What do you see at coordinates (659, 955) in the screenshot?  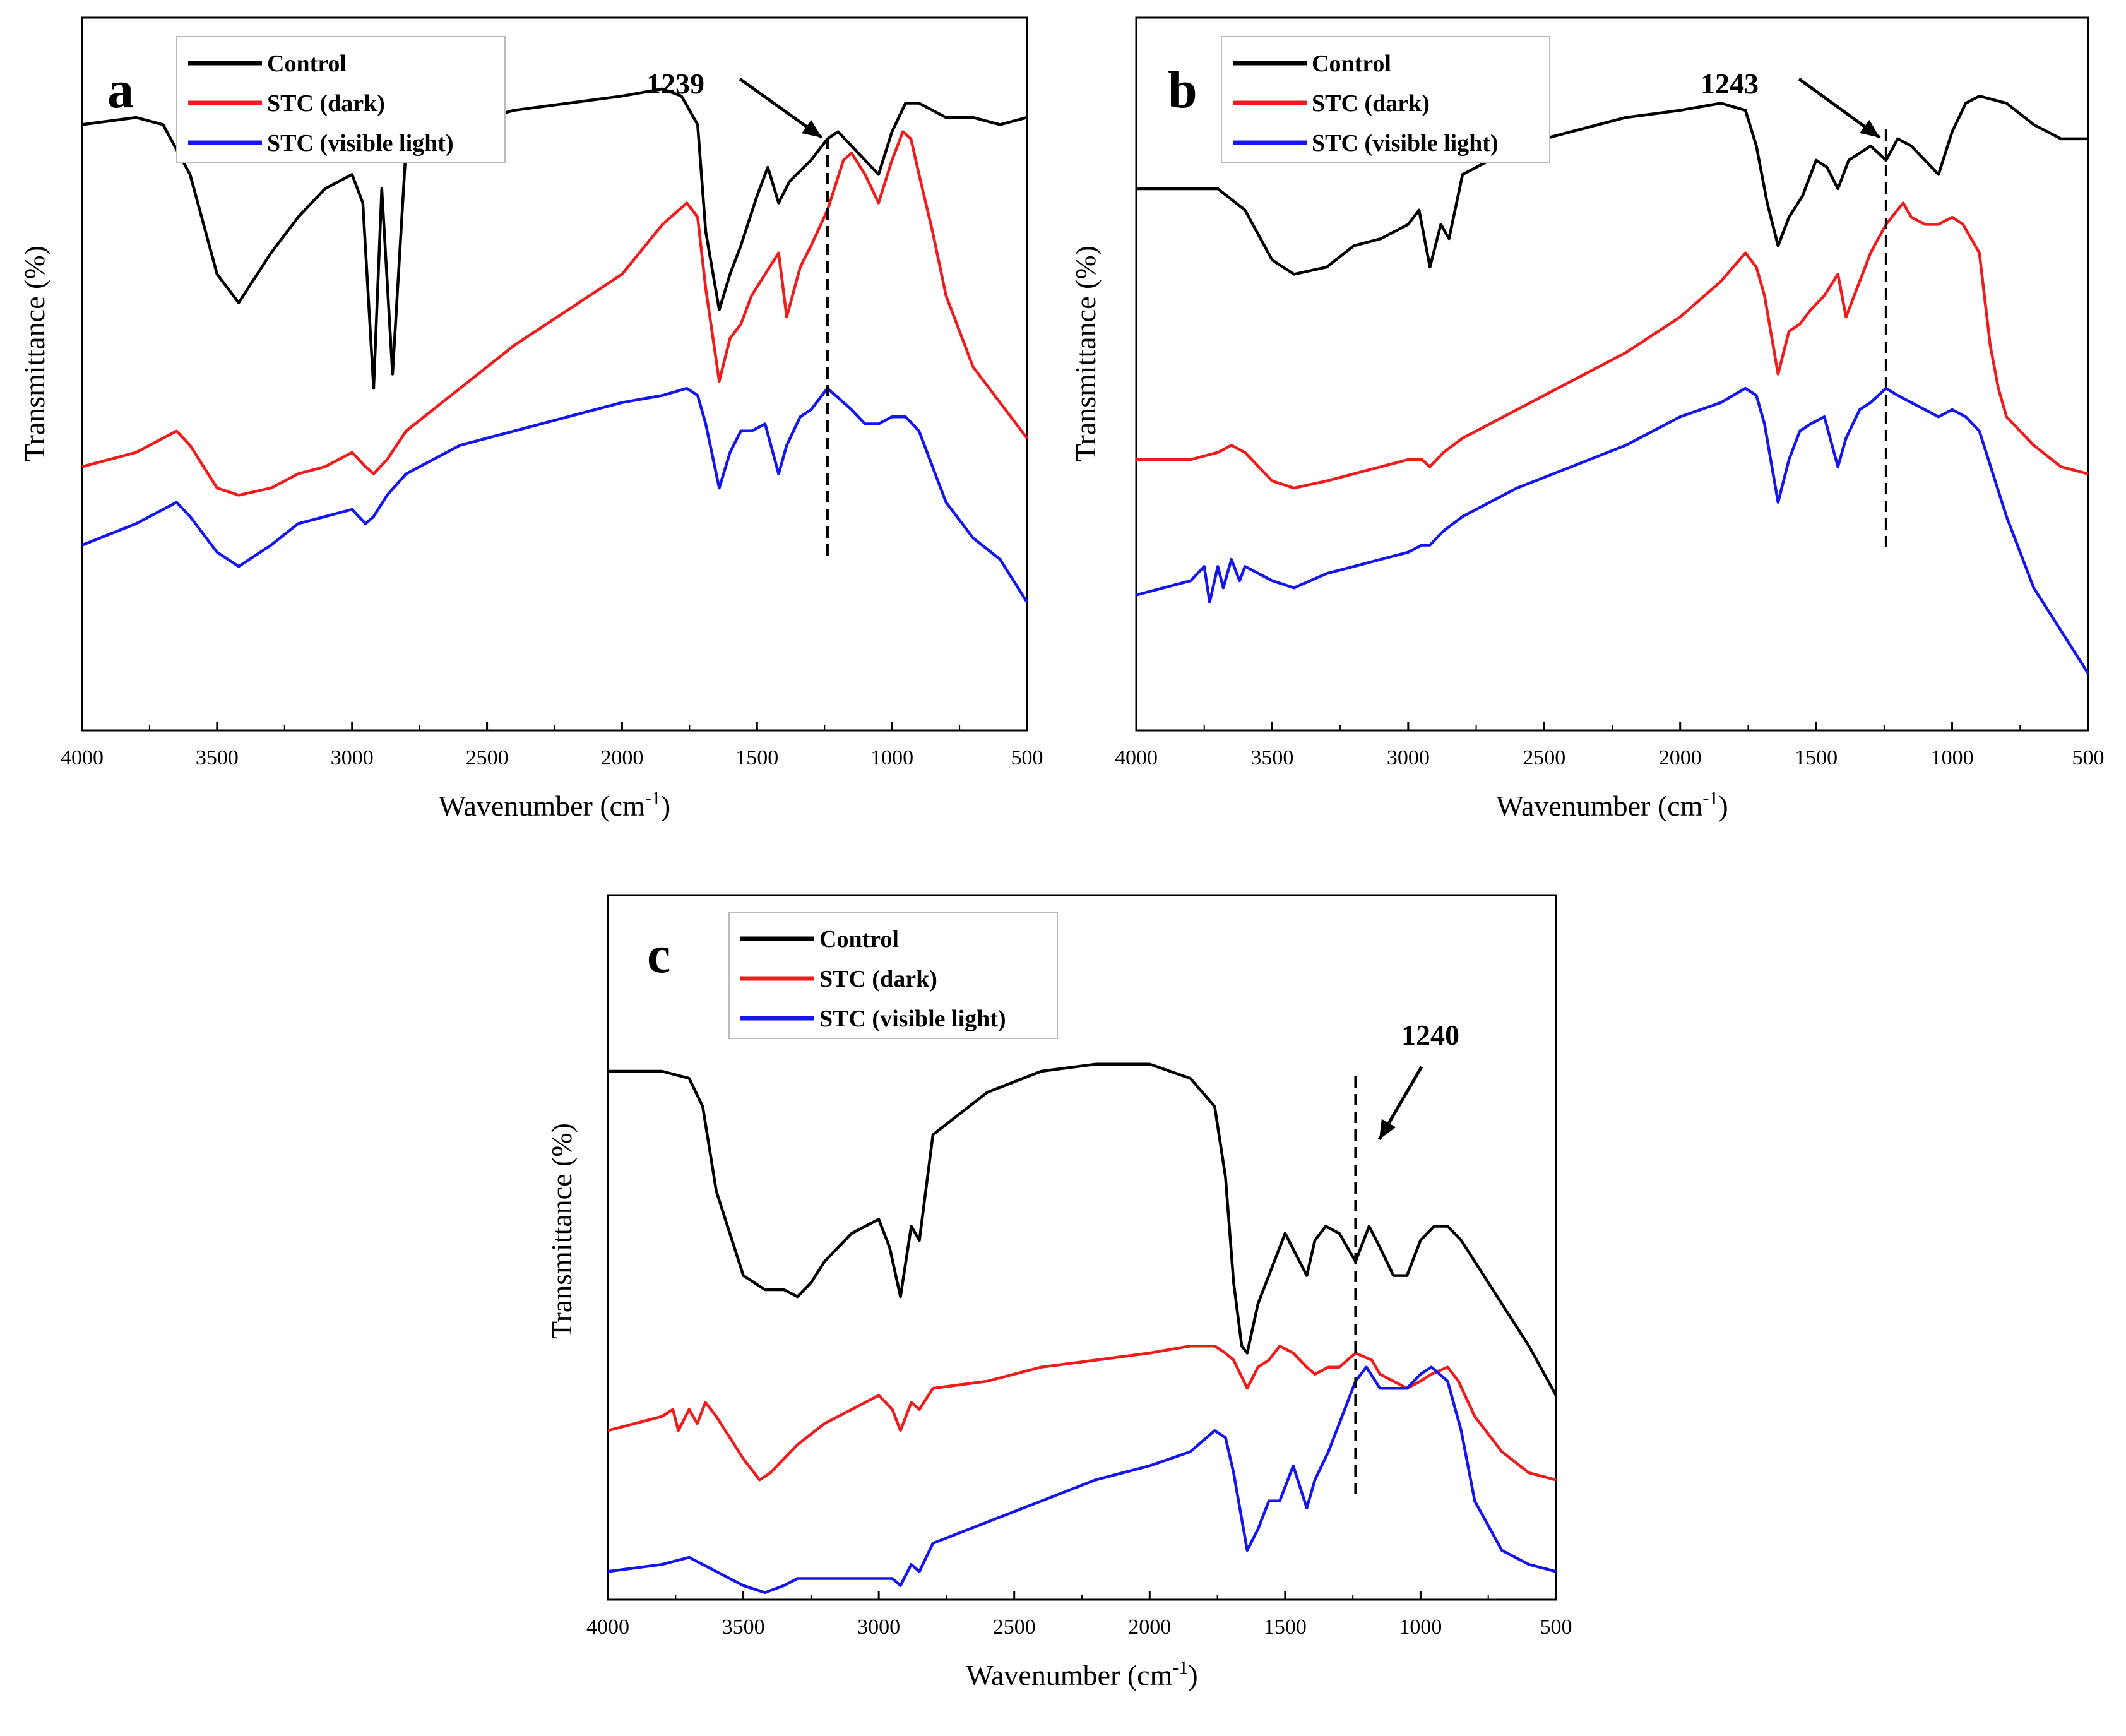 I see `panel-letter: c` at bounding box center [659, 955].